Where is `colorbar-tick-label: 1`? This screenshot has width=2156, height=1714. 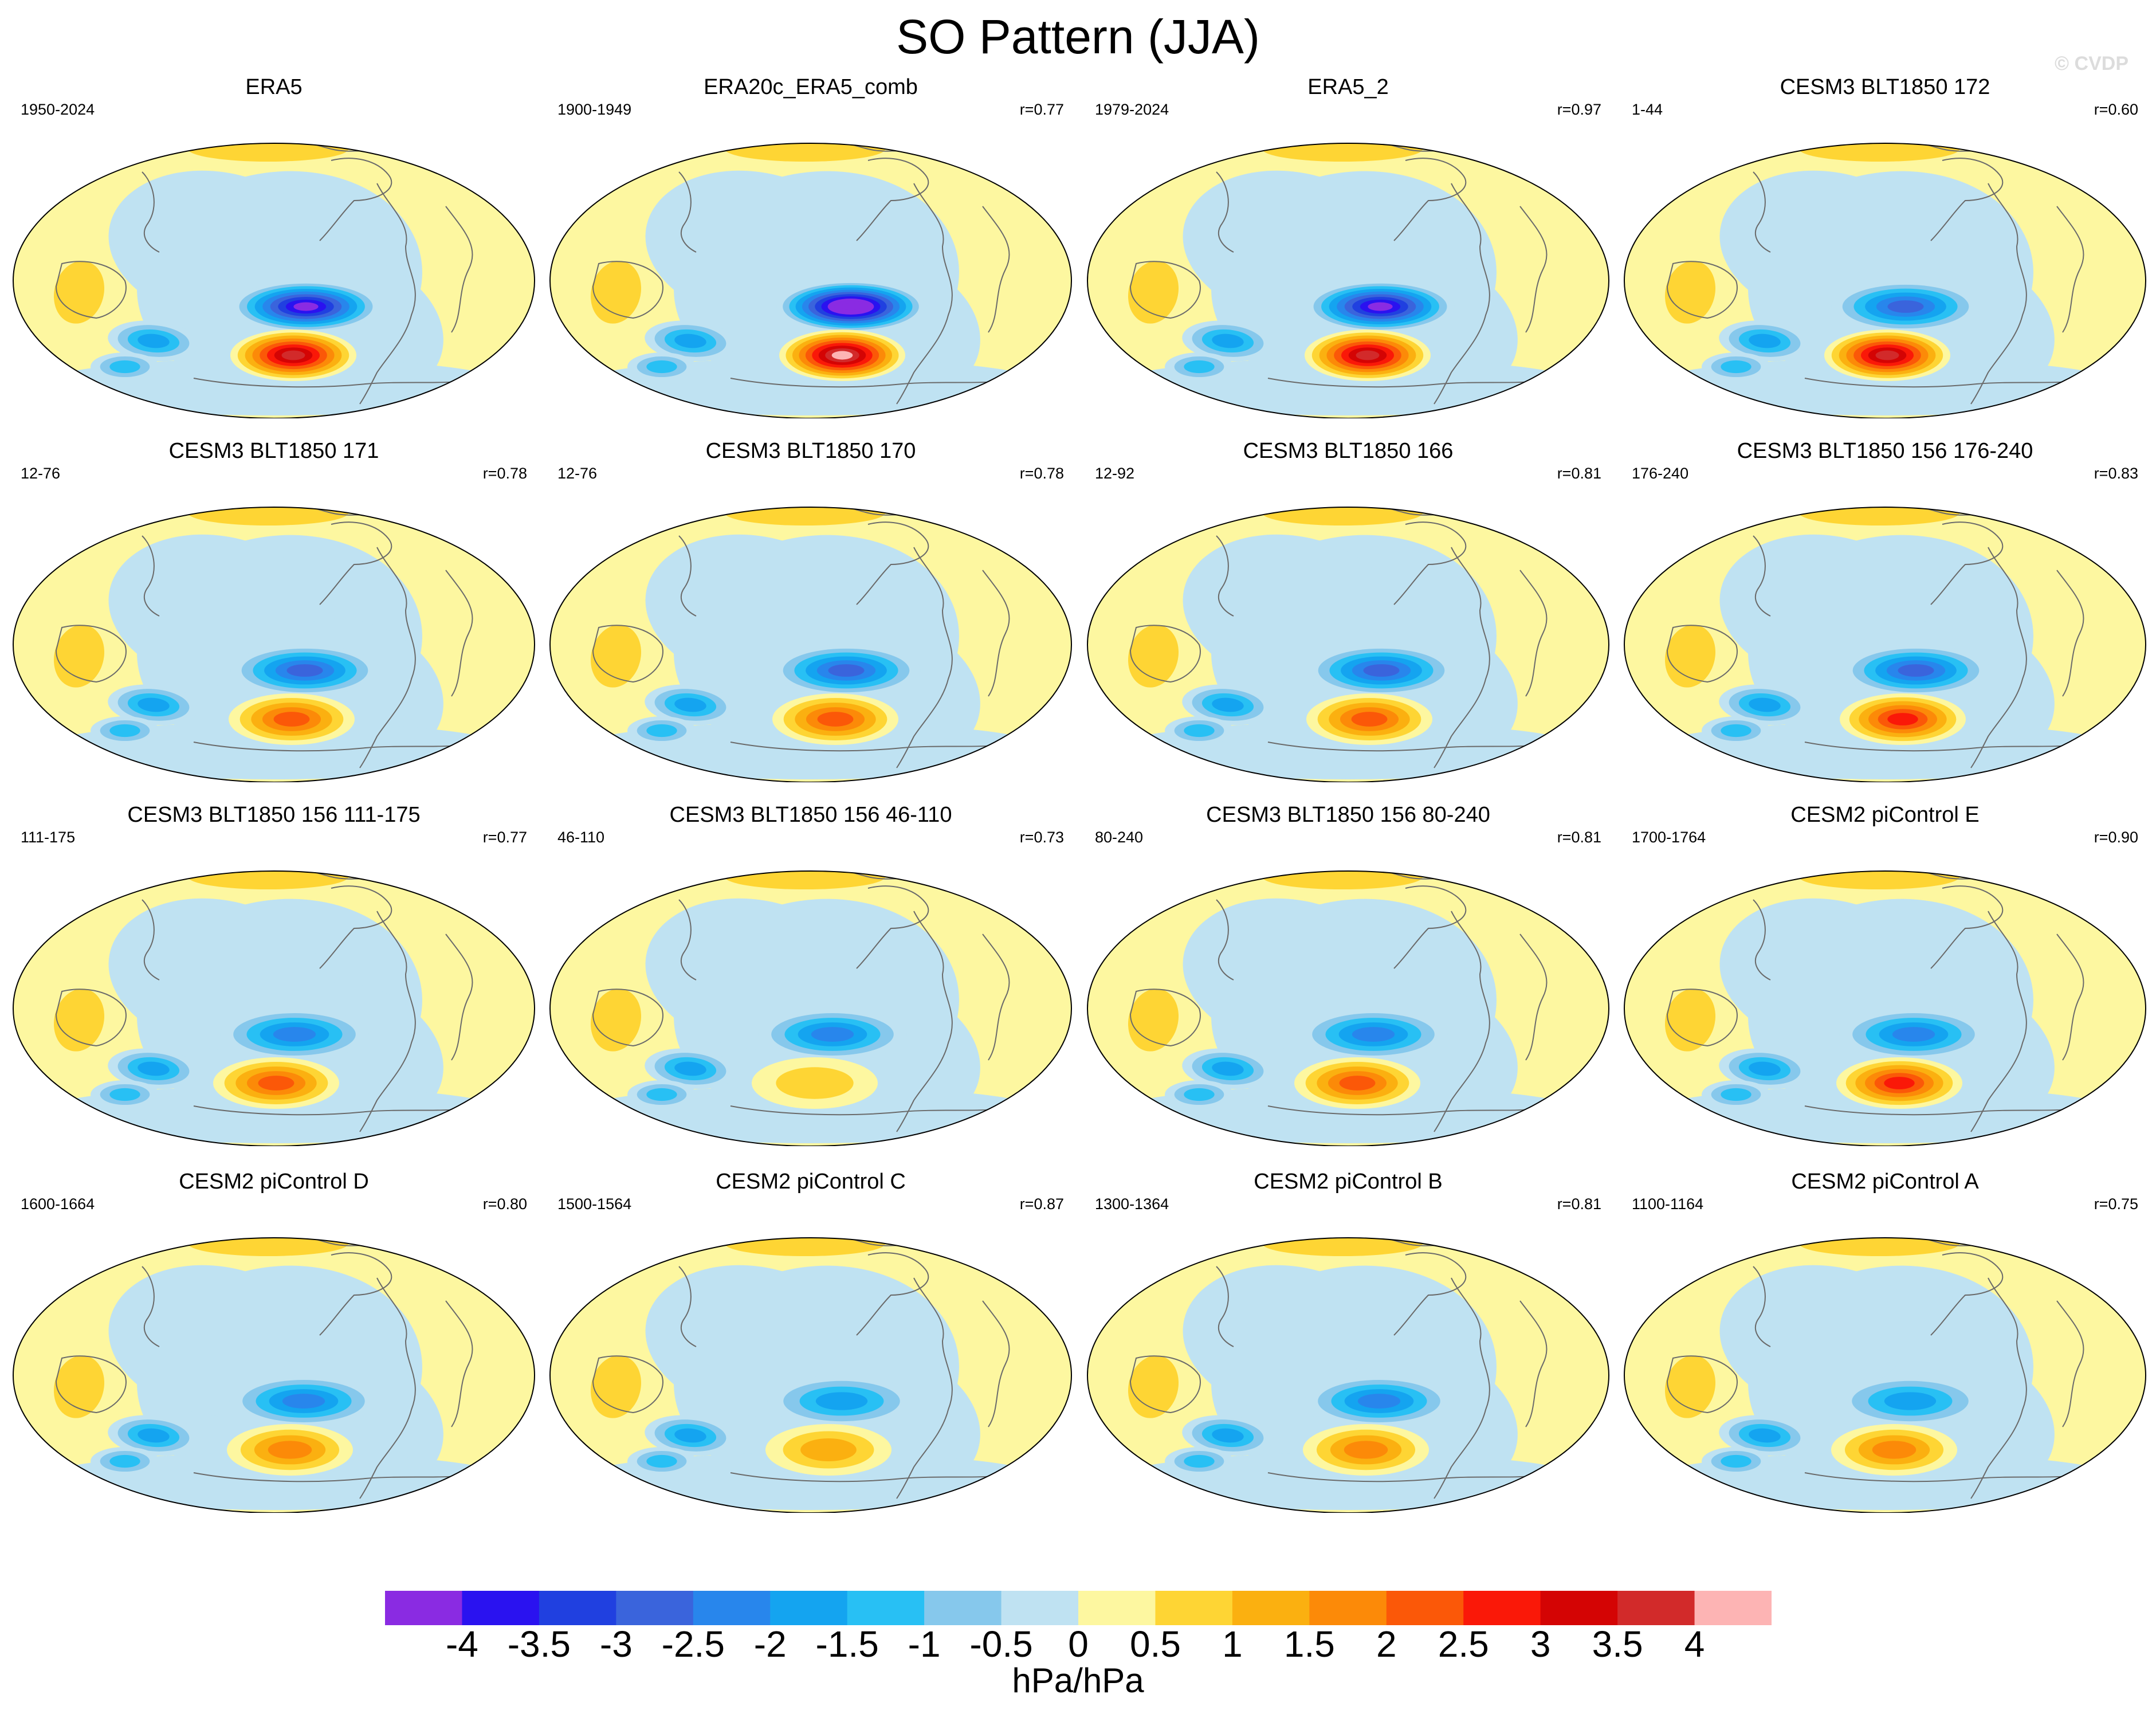 colorbar-tick-label: 1 is located at coordinates (1232, 1644).